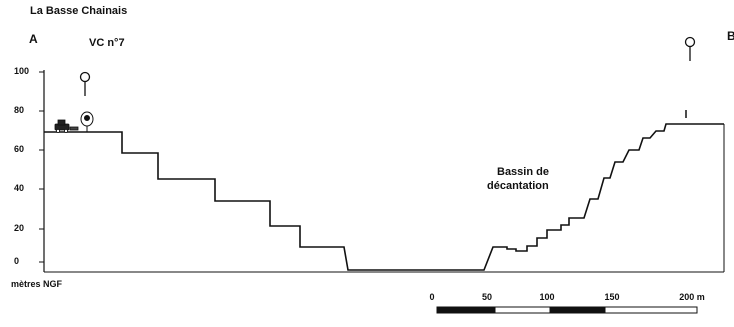  What do you see at coordinates (79, 11) in the screenshot?
I see `site-title: La Basse Chainais` at bounding box center [79, 11].